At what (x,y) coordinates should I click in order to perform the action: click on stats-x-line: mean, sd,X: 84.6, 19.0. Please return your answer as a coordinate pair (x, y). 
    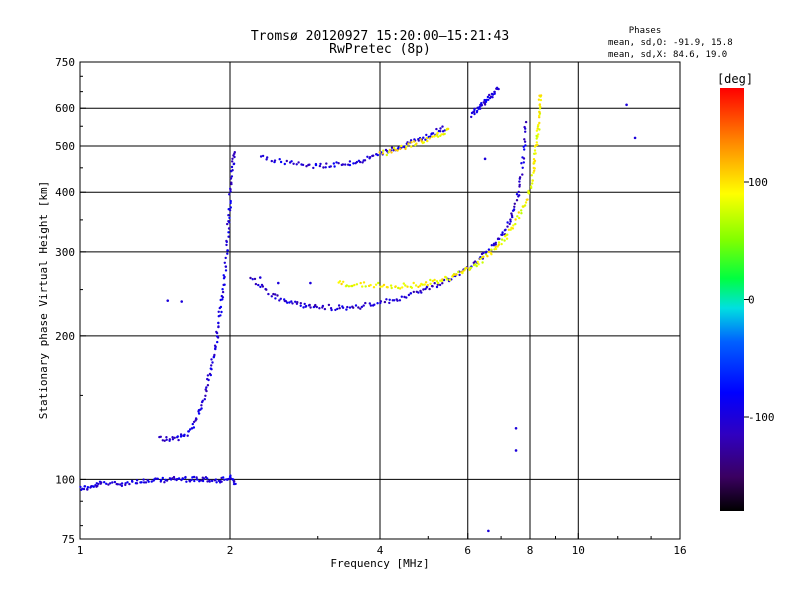
    Looking at the image, I should click on (667, 55).